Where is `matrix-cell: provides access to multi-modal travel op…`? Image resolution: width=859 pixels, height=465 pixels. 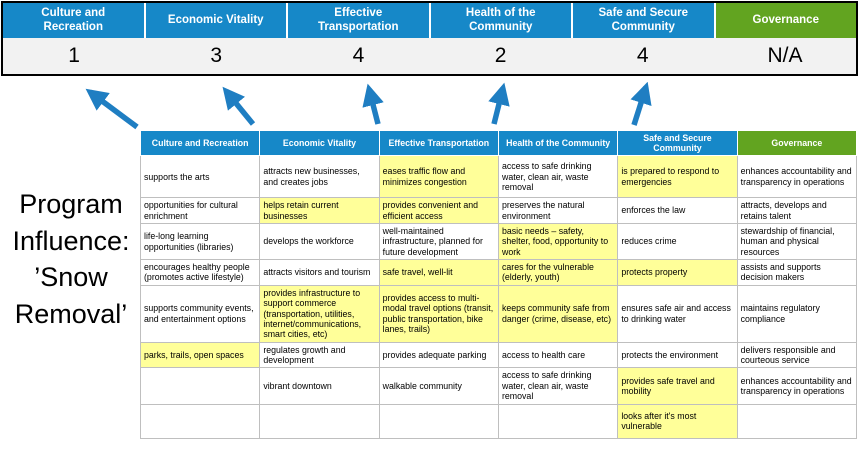 matrix-cell: provides access to multi-modal travel op… is located at coordinates (438, 313).